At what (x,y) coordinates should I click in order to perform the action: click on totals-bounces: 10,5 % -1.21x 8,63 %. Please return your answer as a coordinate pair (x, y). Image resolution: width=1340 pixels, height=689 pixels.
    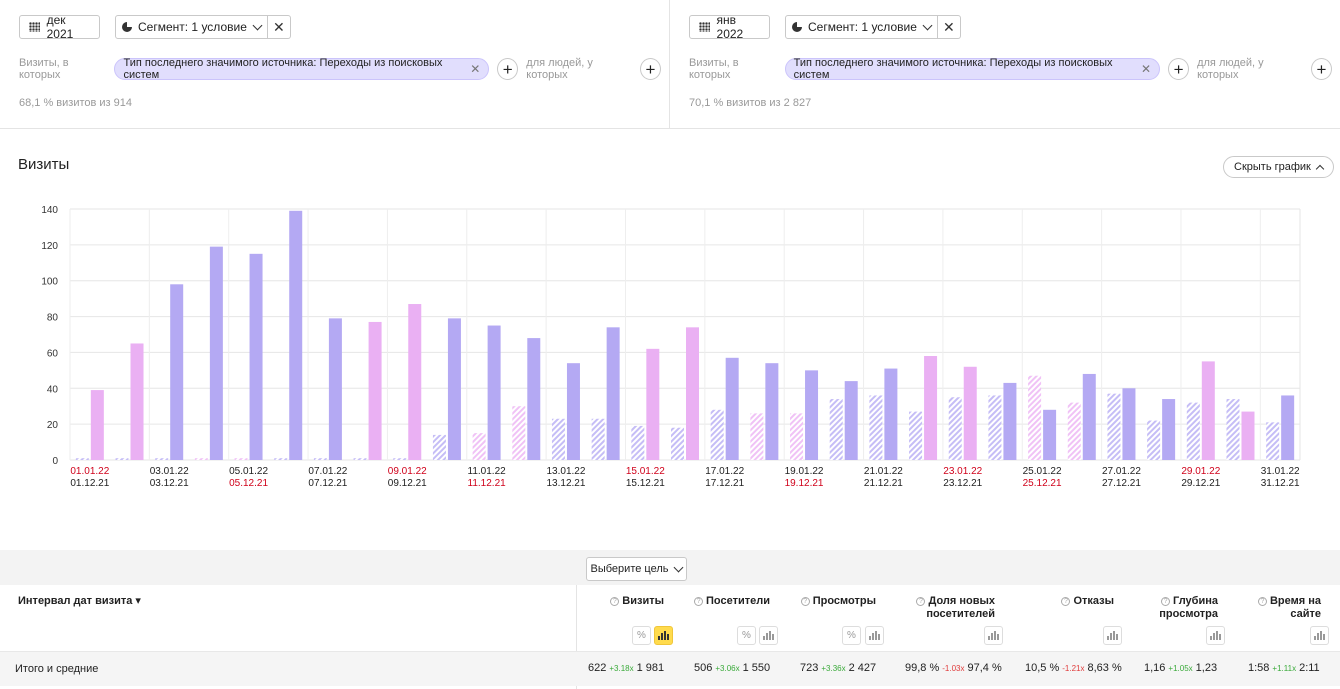
    Looking at the image, I should click on (1073, 668).